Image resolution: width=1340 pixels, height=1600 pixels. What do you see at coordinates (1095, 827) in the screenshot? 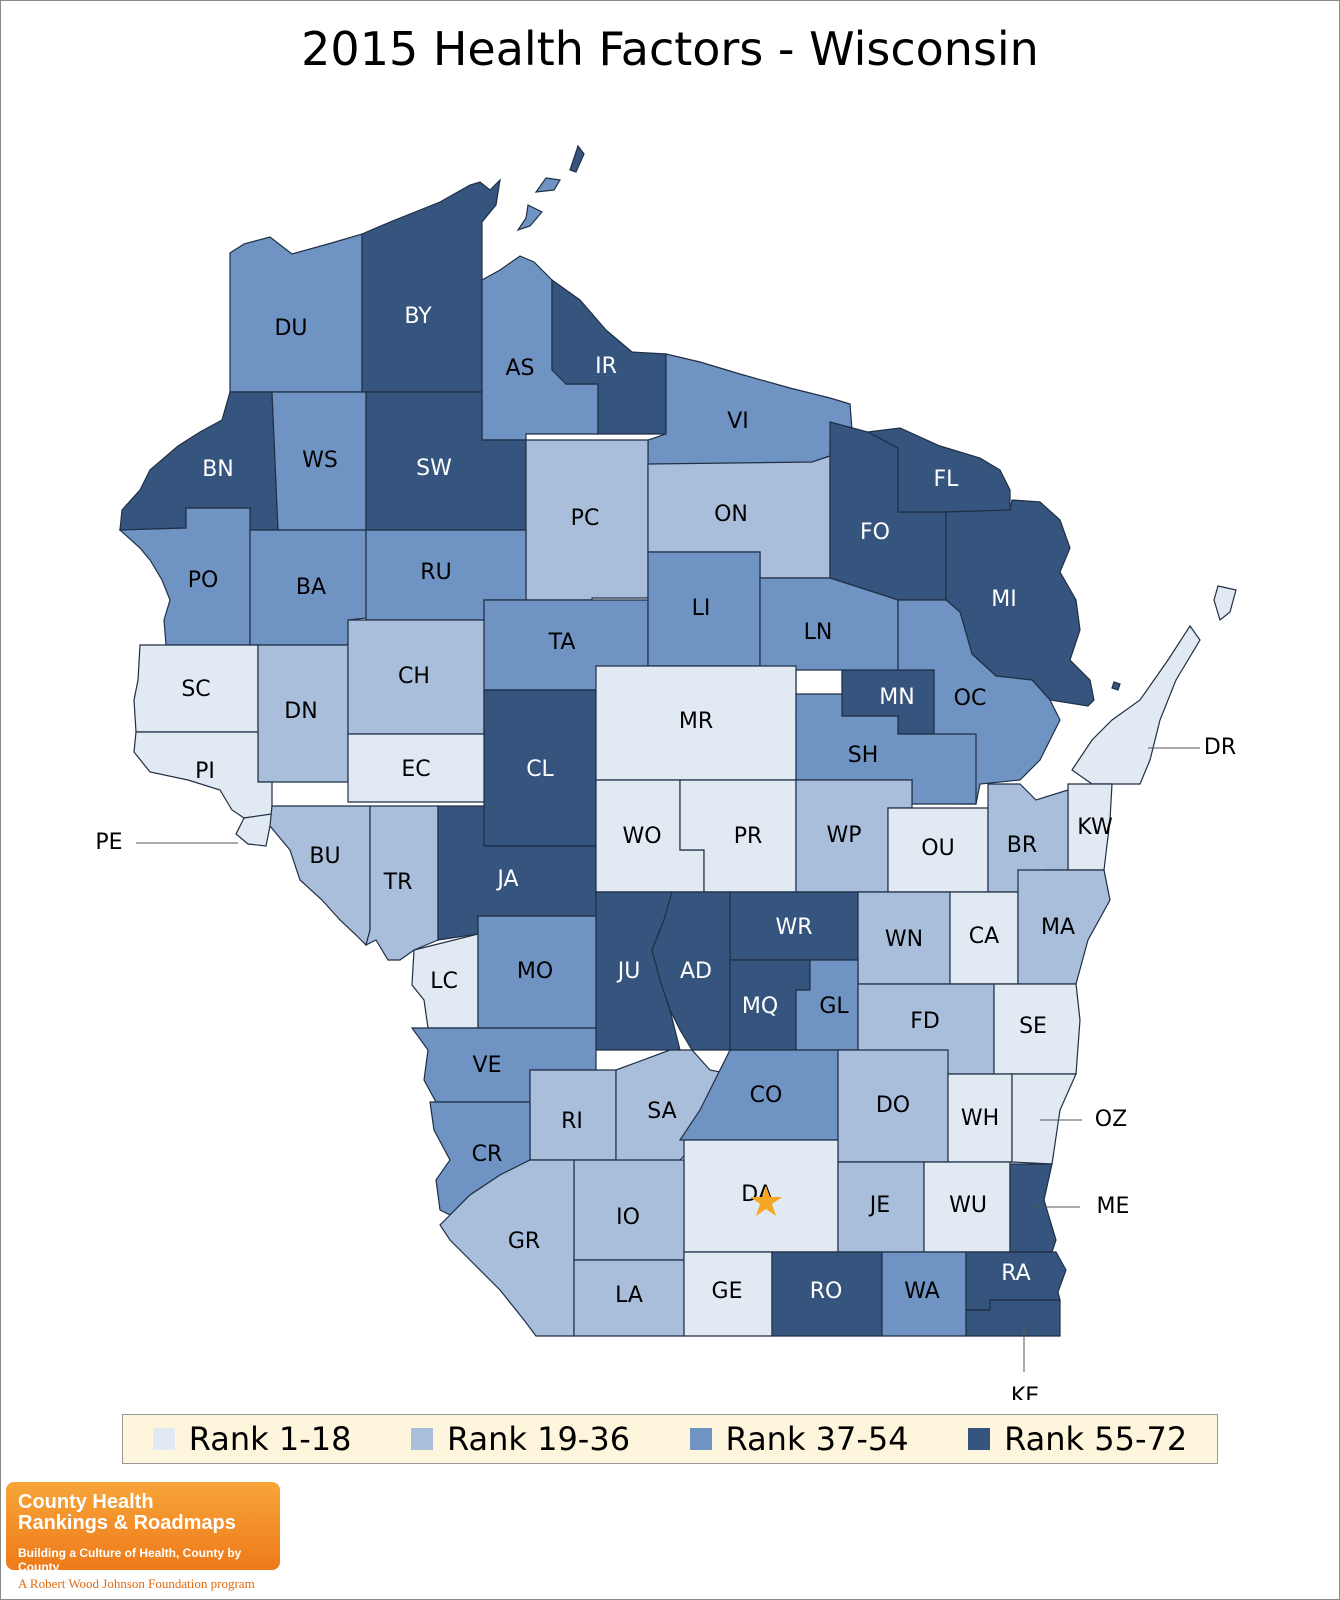
I see `county-label-kw: KW` at bounding box center [1095, 827].